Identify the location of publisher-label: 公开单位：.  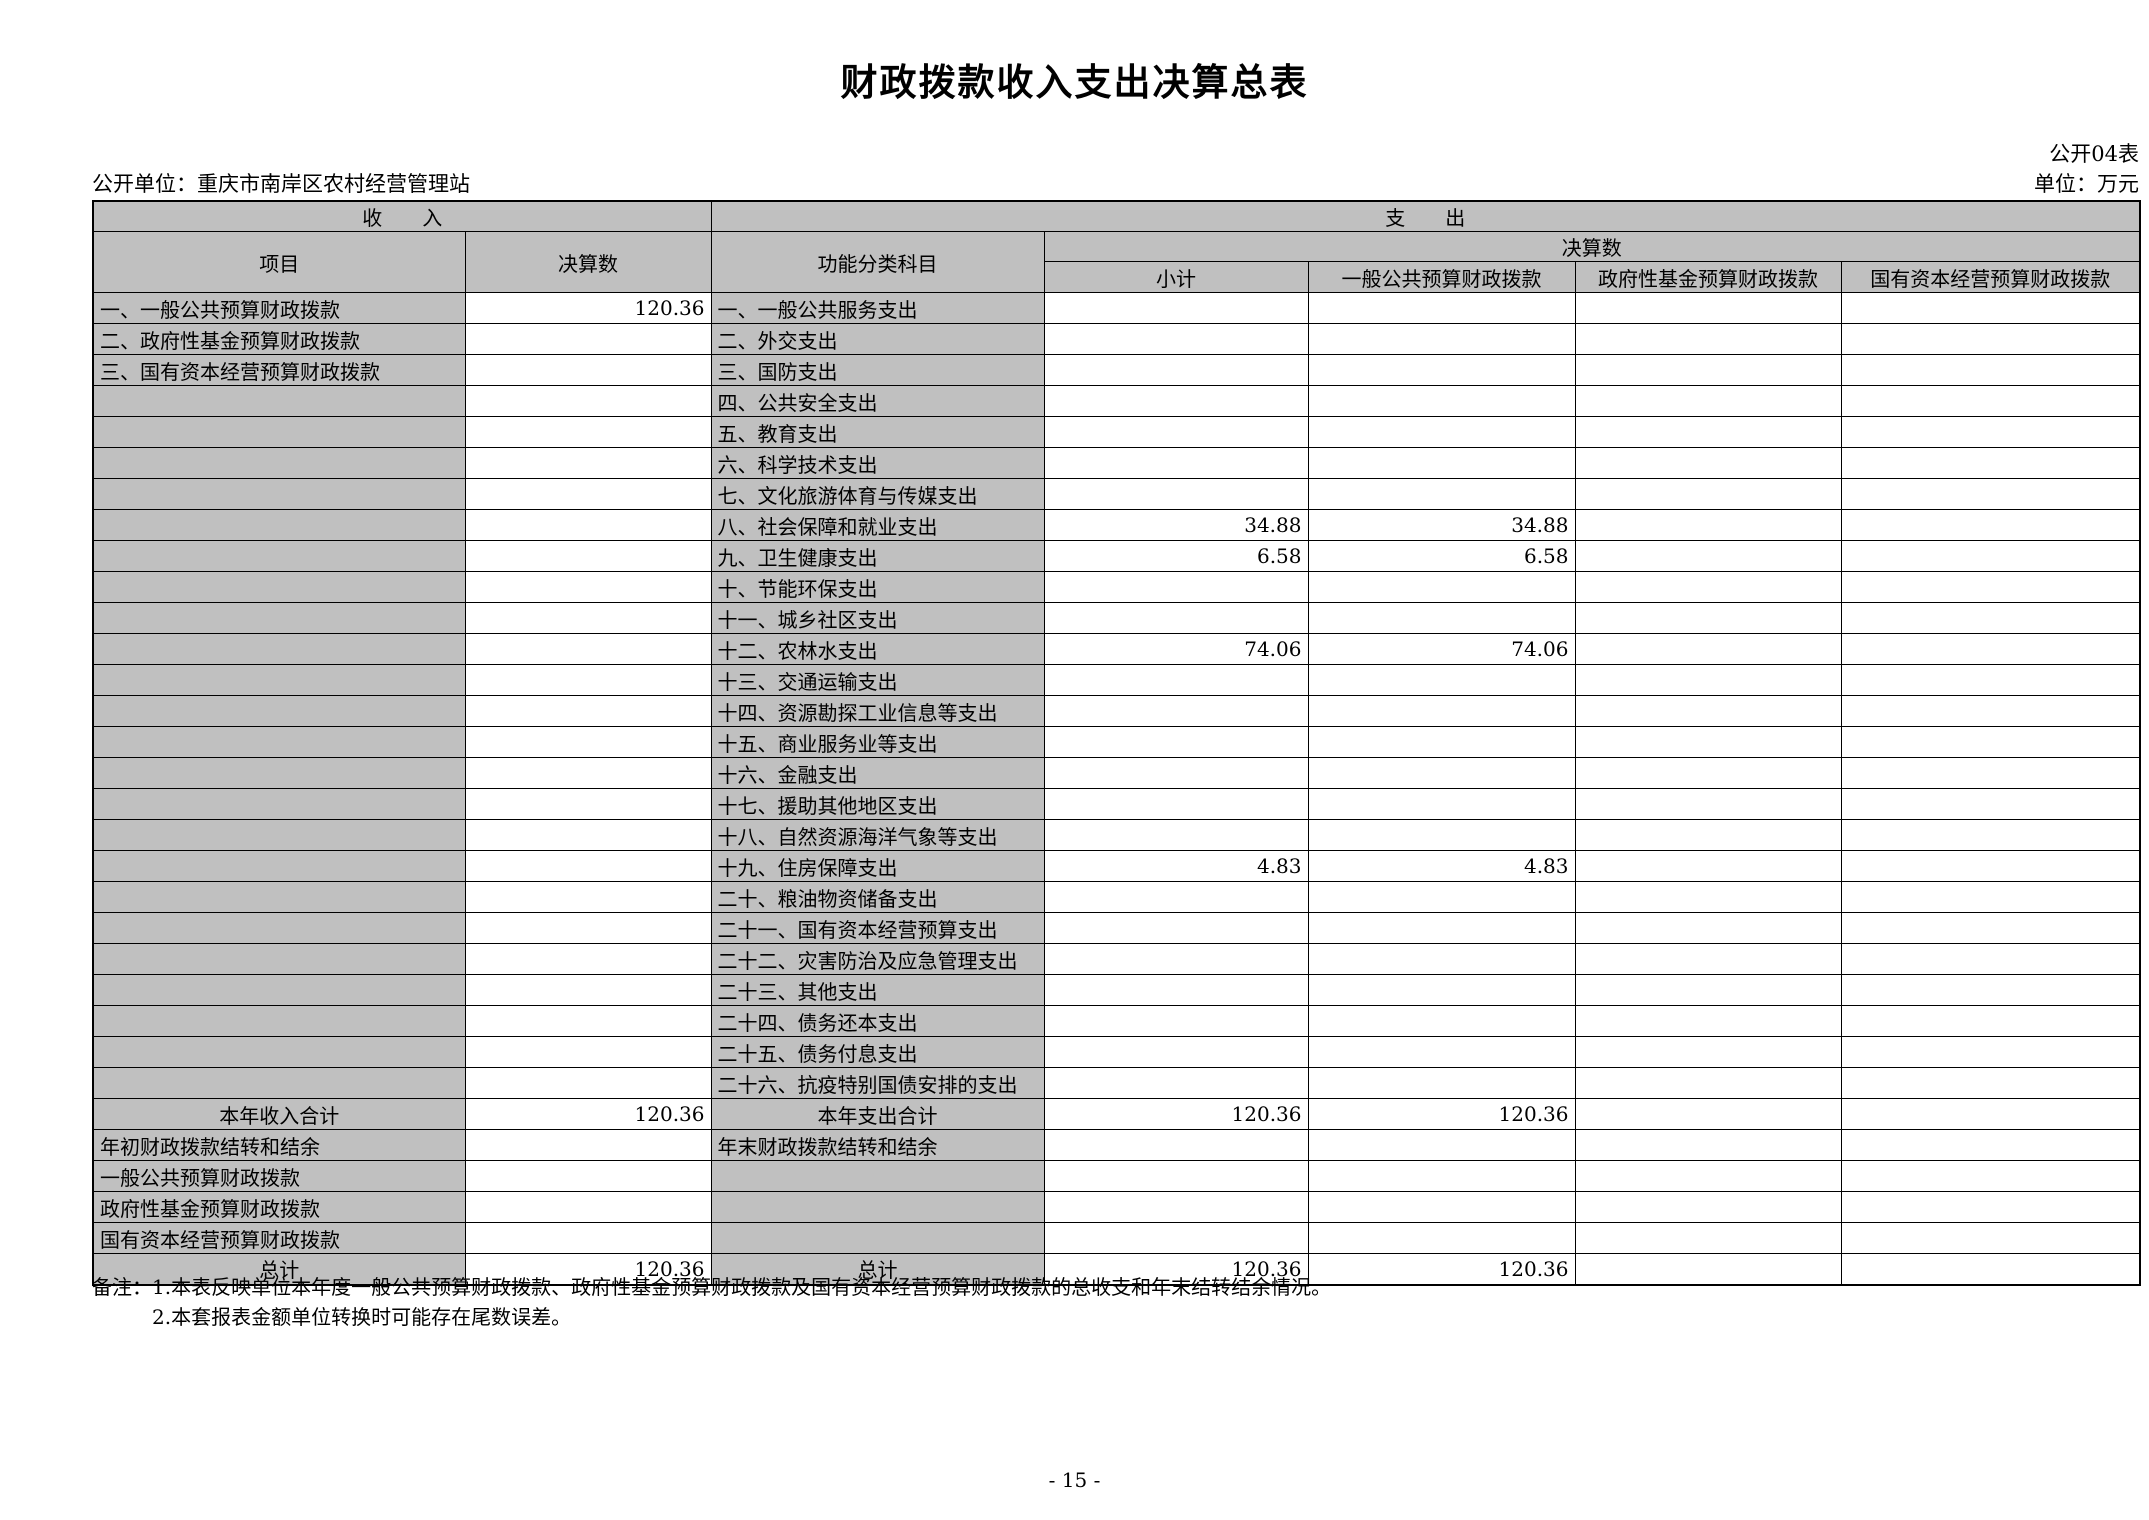
(144, 184).